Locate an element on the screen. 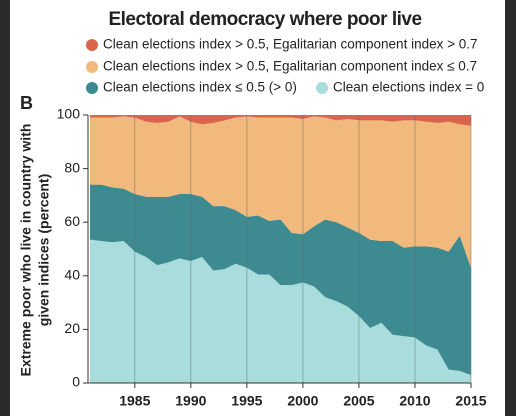  x-tick-label: 1990 is located at coordinates (190, 401).